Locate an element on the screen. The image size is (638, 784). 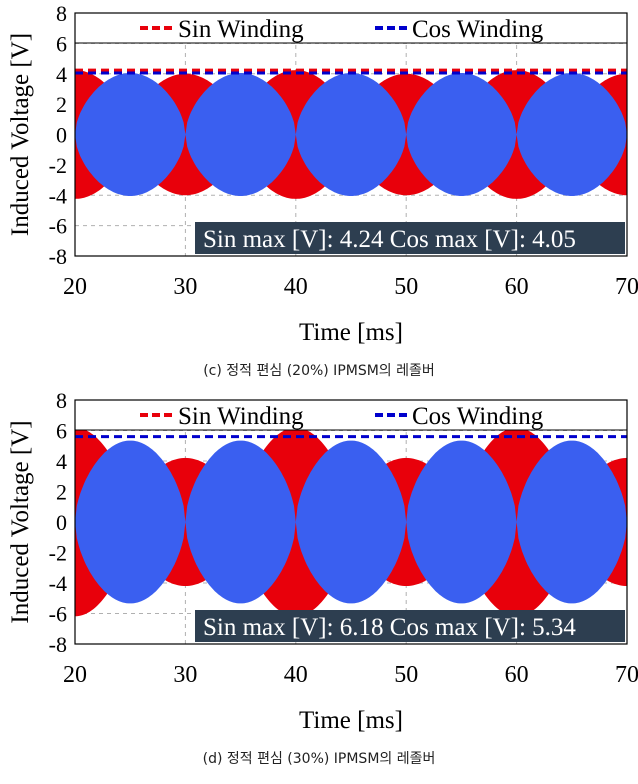
chart-caption: (c) 정적 편심 (20%) IPMSM의 레졸버 is located at coordinates (319, 371).